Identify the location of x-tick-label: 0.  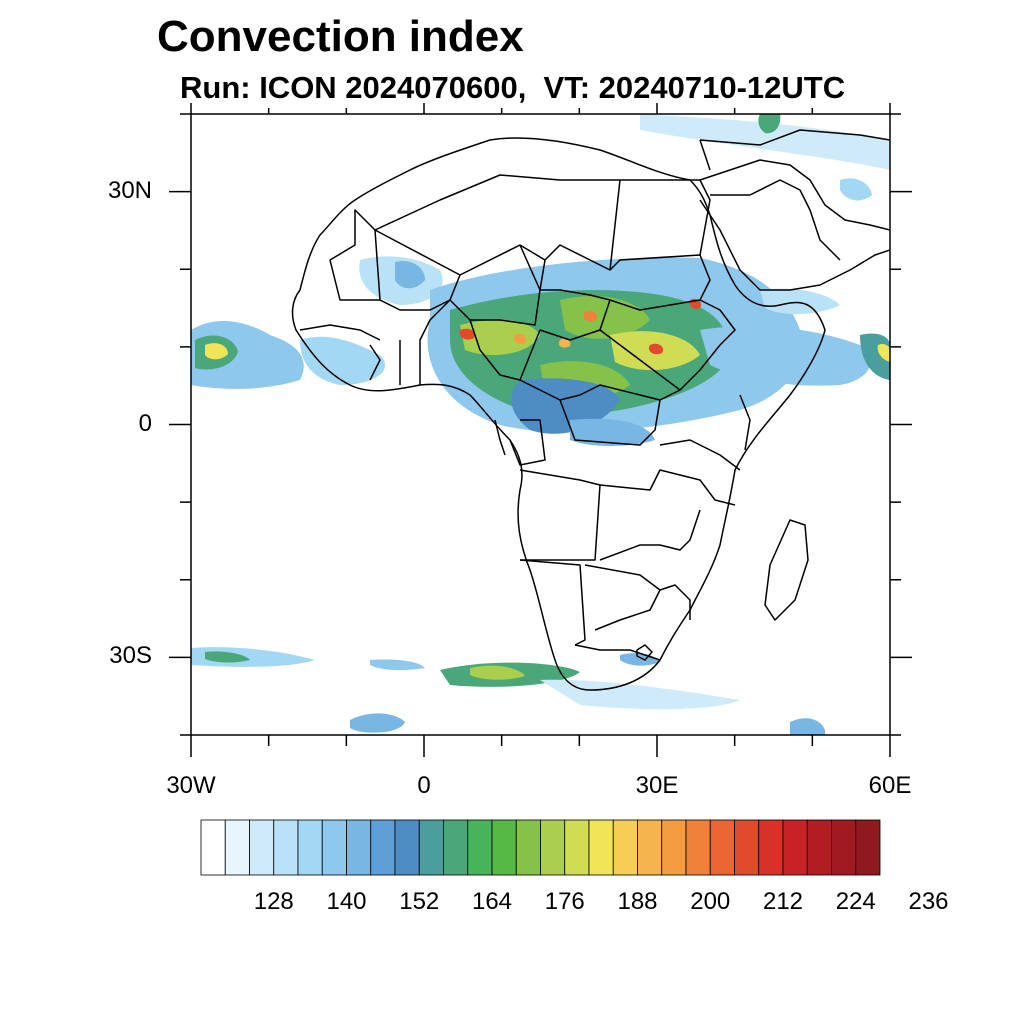
(424, 785).